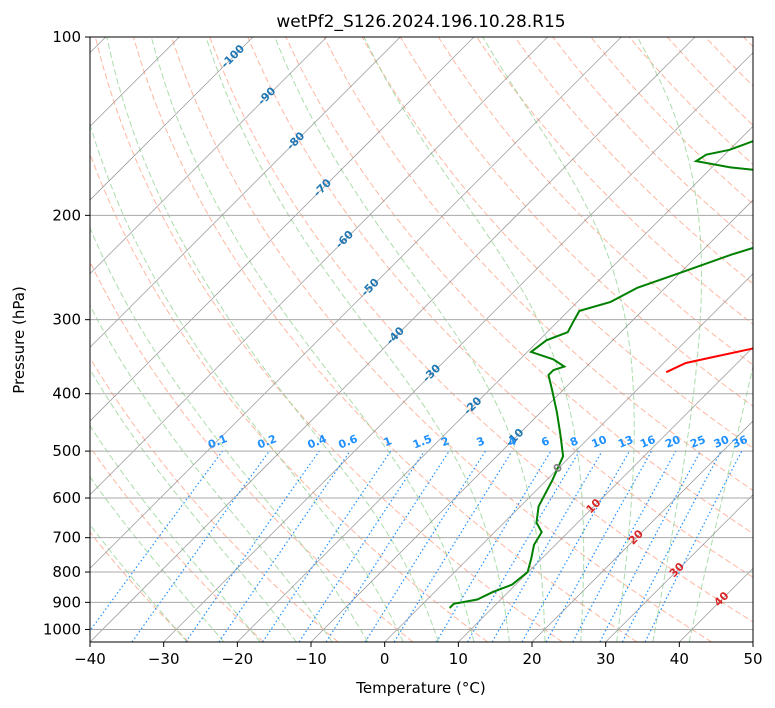 The image size is (775, 708). Describe the element at coordinates (317, 441) in the screenshot. I see `mixing-ratio-label: 0.4` at that location.